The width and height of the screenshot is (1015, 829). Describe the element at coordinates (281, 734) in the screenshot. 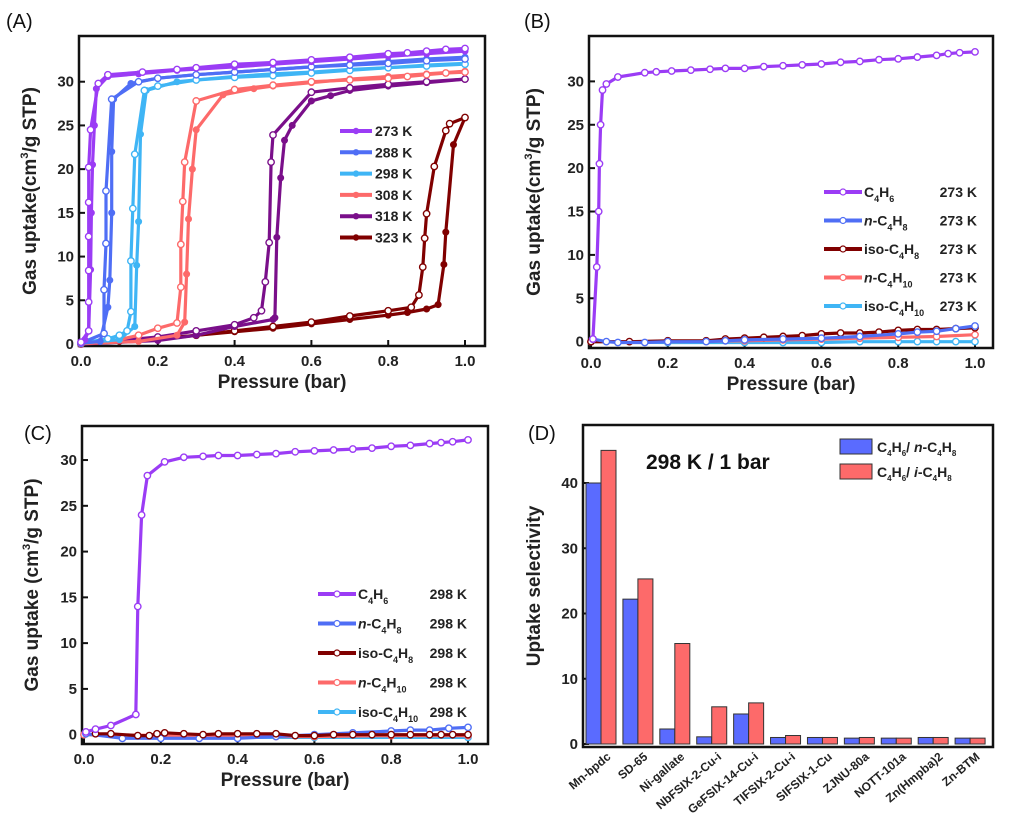

I see `series-iso-C4H8` at that location.